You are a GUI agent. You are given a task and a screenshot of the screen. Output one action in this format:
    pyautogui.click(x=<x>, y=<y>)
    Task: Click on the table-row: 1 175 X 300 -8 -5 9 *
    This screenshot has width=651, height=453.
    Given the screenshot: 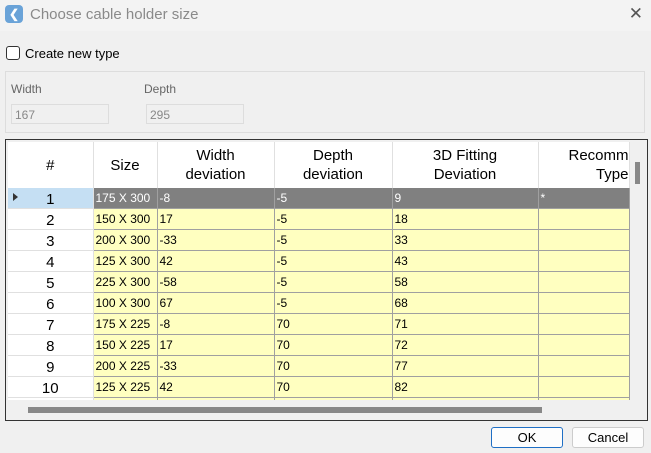 What is the action you would take?
    pyautogui.click(x=319, y=198)
    